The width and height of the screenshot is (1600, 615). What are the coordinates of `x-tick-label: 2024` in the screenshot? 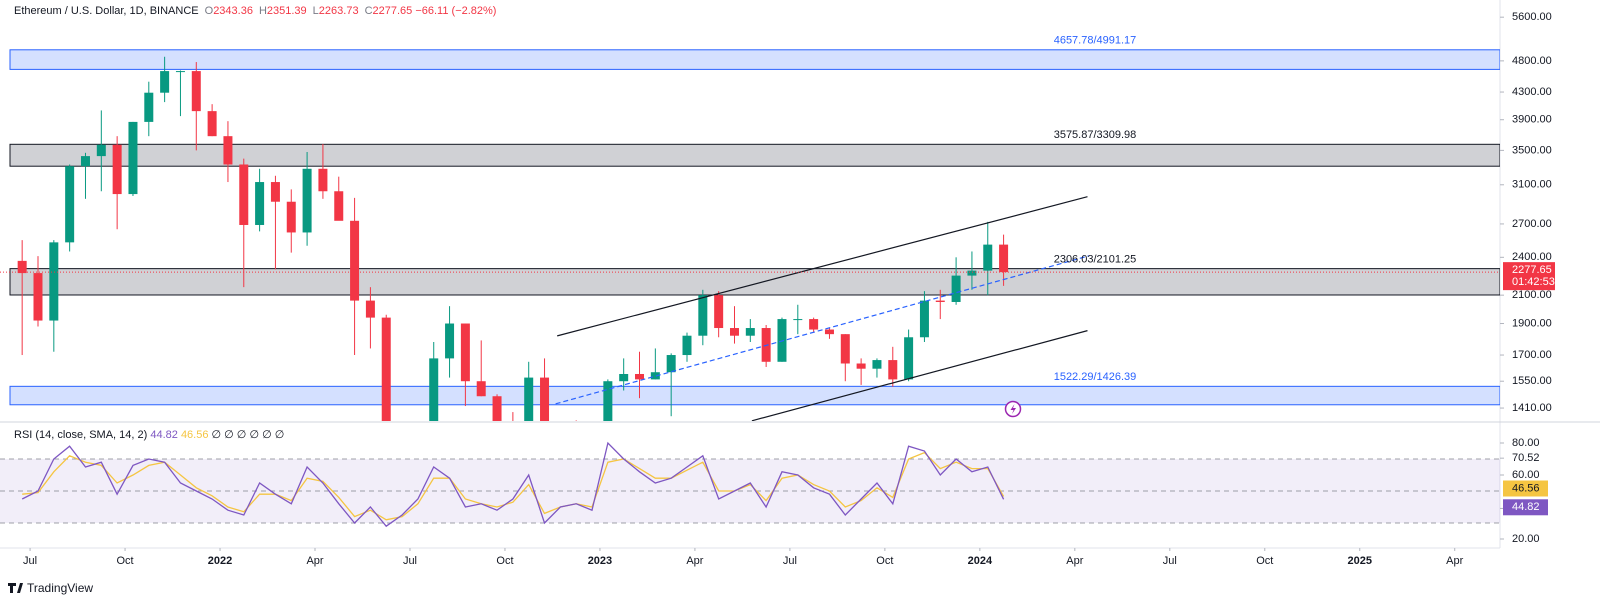 It's located at (980, 561).